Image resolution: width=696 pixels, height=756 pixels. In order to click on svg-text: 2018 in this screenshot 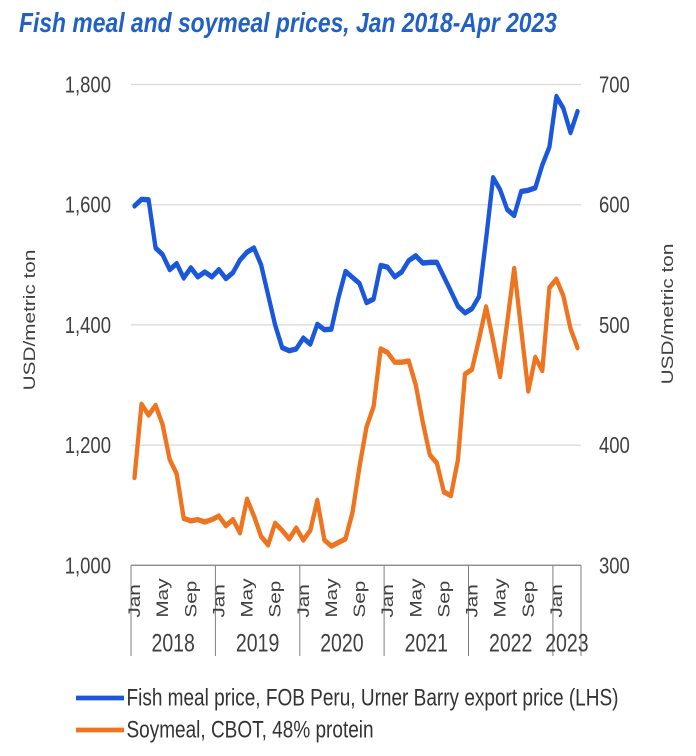, I will do `click(173, 643)`.